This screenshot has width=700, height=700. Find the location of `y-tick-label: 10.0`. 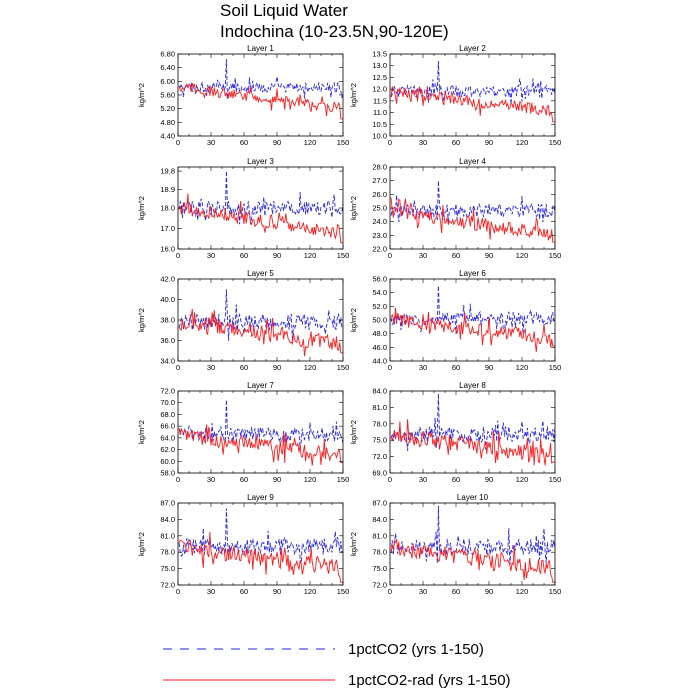

y-tick-label: 10.0 is located at coordinates (379, 136).